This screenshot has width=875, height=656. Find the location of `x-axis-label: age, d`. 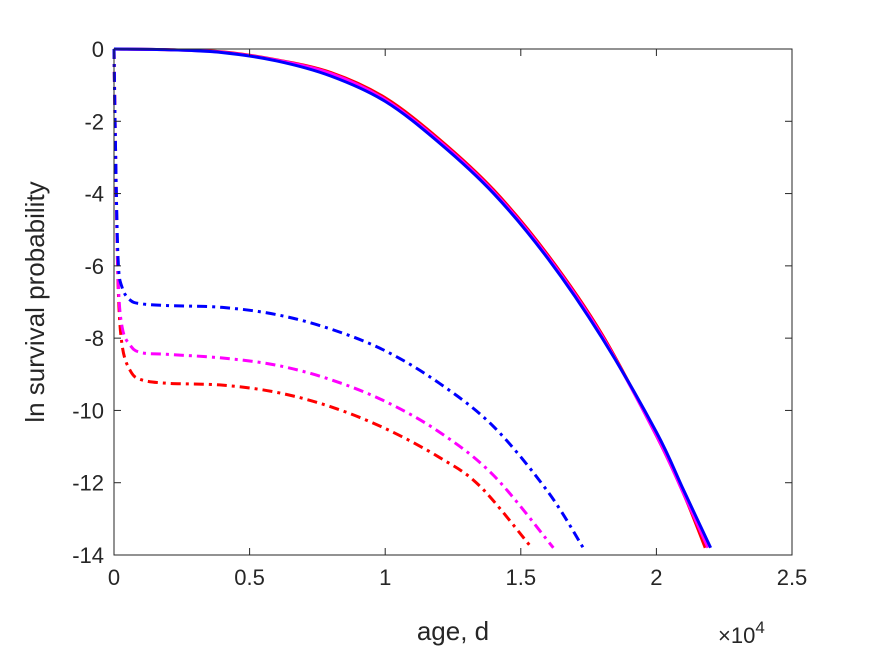

x-axis-label: age, d is located at coordinates (453, 631).